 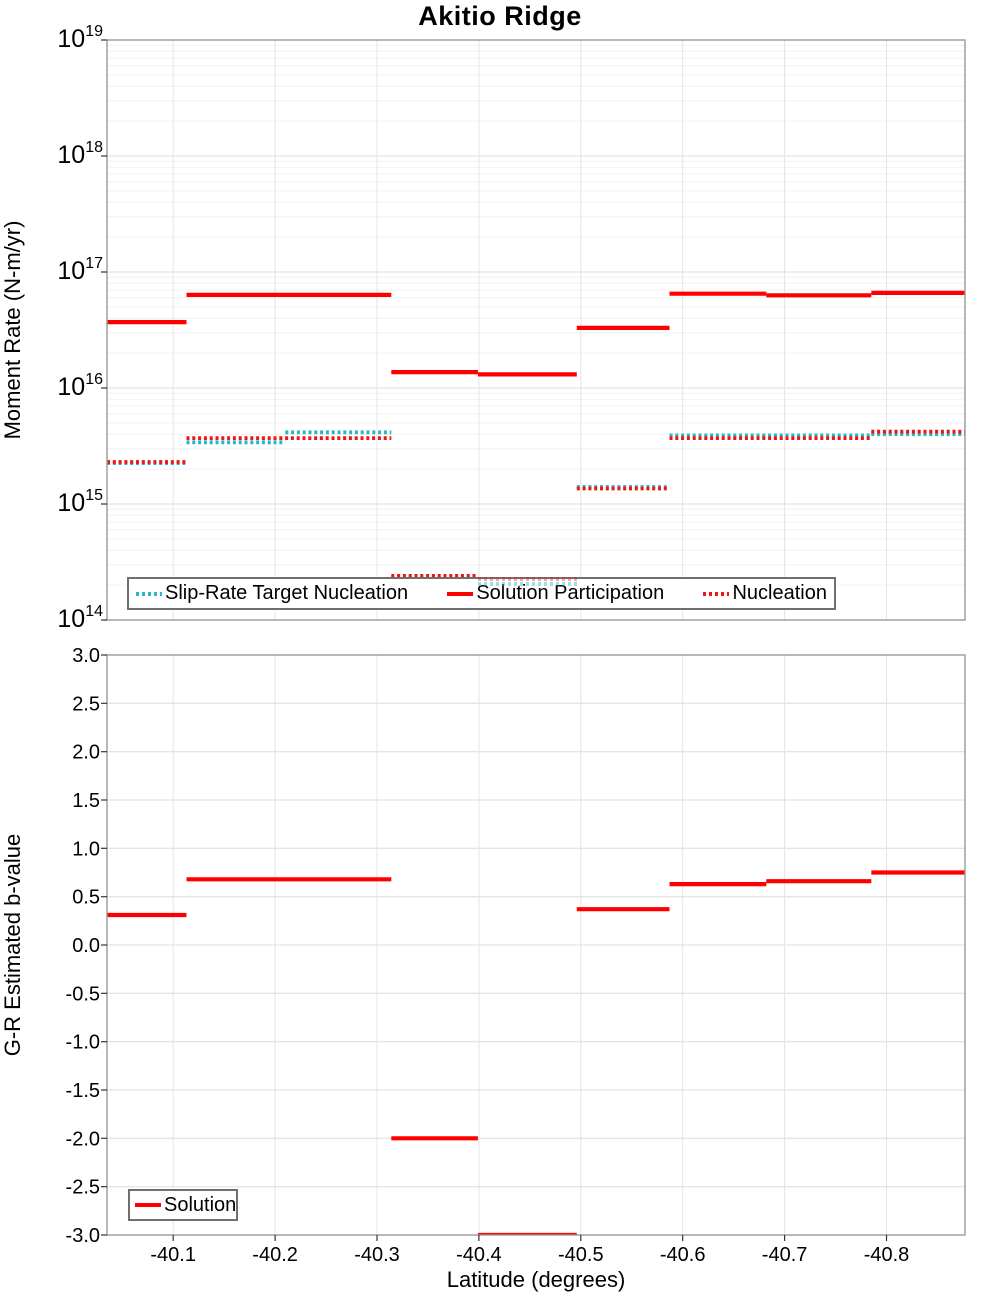 What do you see at coordinates (149, 593) in the screenshot?
I see `slip-rate-target-swatch-dotted-line-icon` at bounding box center [149, 593].